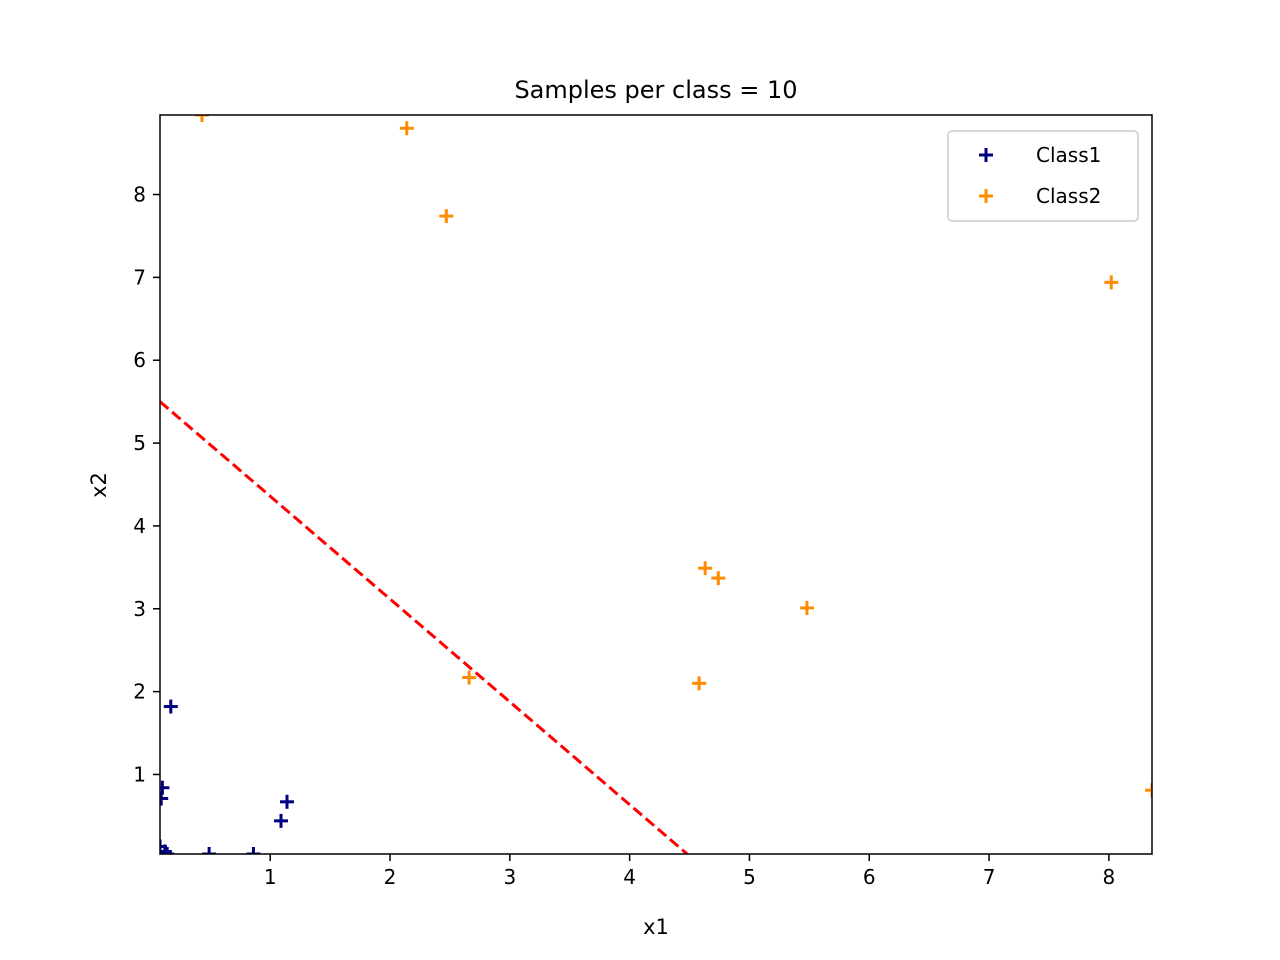 Image resolution: width=1280 pixels, height=960 pixels. I want to click on legend-label: Class2, so click(1068, 196).